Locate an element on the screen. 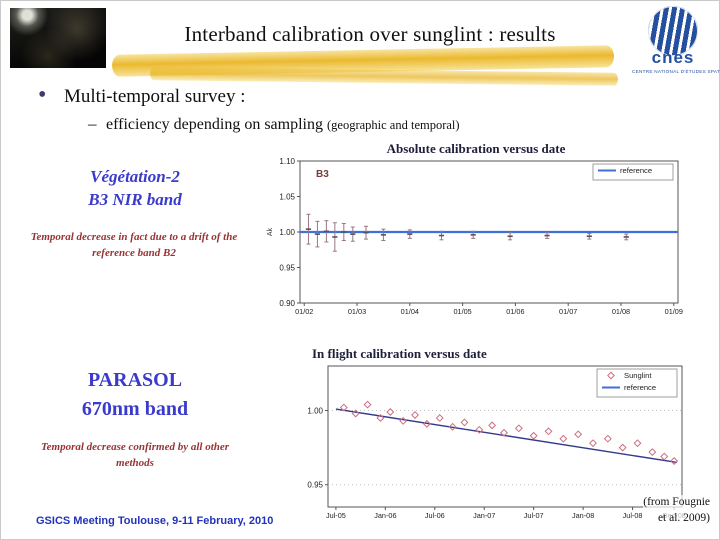 This screenshot has width=720, height=540. cnes-wordmark: cnes is located at coordinates (673, 57).